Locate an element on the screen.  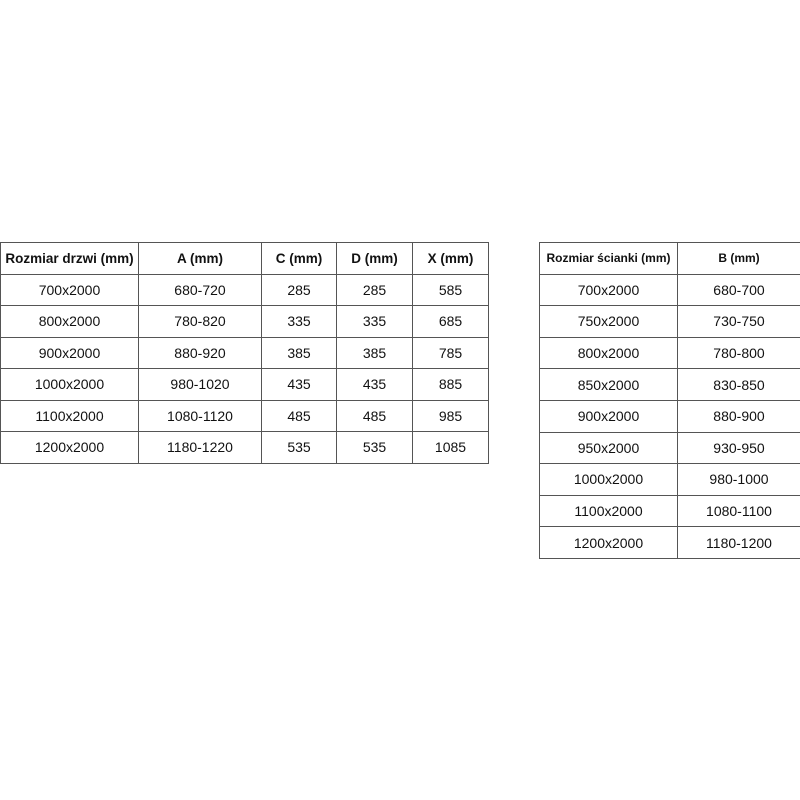
table-row: 1000x2000 980-1020 435 435 885 is located at coordinates (244, 384).